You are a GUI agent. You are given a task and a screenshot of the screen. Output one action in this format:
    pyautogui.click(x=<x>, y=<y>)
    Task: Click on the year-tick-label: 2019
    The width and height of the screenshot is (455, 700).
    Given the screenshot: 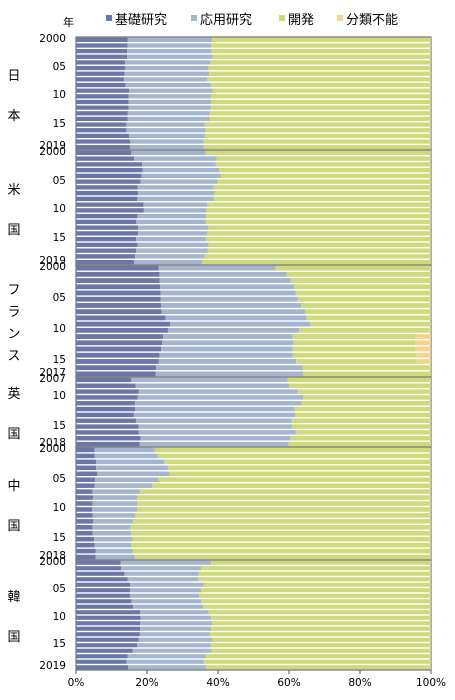 What is the action you would take?
    pyautogui.click(x=41, y=666)
    